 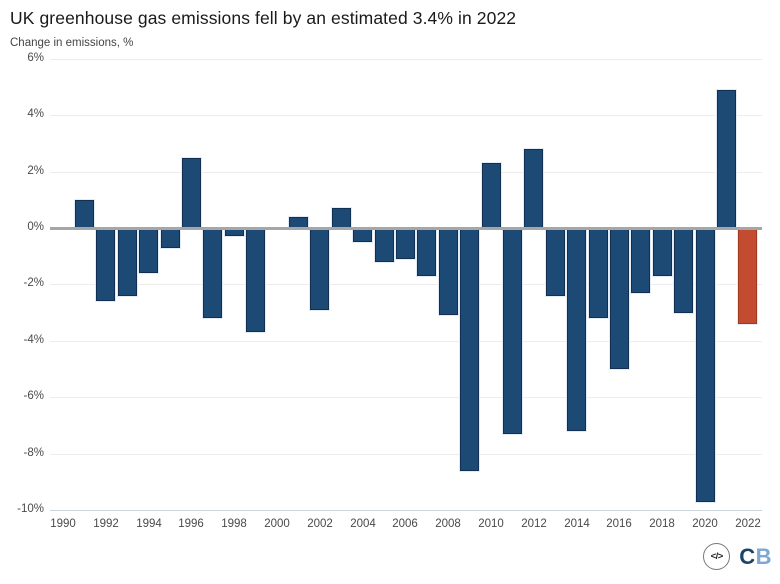 I want to click on y-tick--8: -8%, so click(x=33, y=453).